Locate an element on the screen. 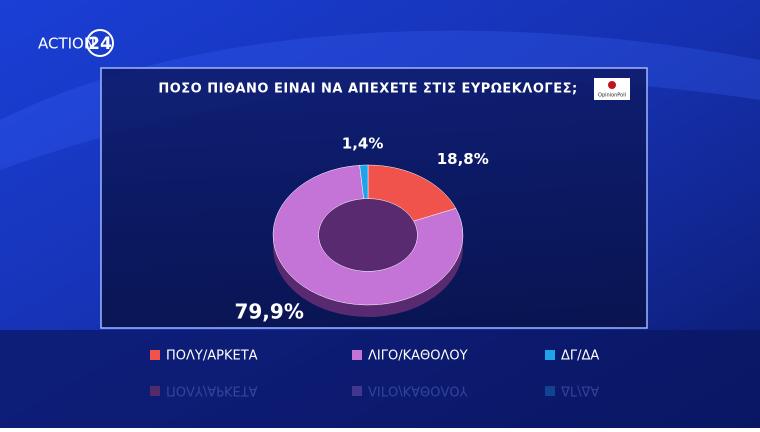  legend-label: ΠΟΛΥ/ΑΡΚΕΤΑ is located at coordinates (212, 356).